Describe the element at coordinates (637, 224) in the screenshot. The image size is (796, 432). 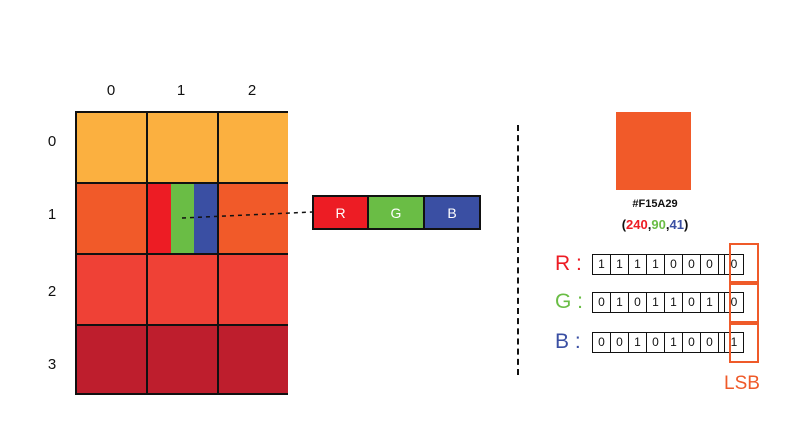
I see `r-value: 240` at that location.